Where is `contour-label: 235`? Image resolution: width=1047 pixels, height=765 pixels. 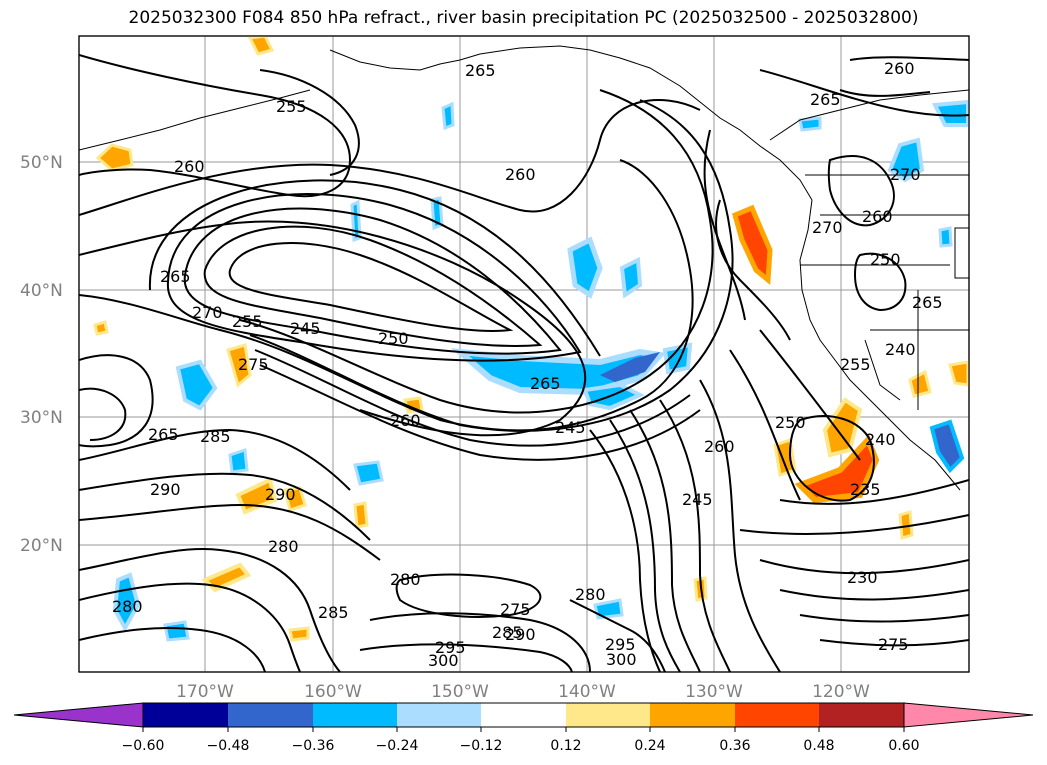
contour-label: 235 is located at coordinates (865, 489).